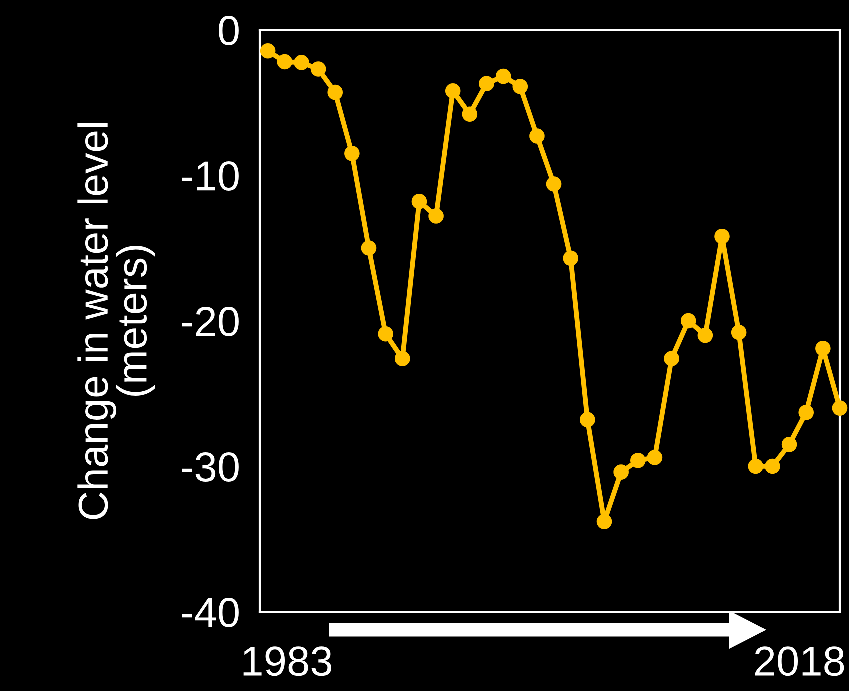 Image resolution: width=849 pixels, height=691 pixels. Describe the element at coordinates (288, 661) in the screenshot. I see `text: 1983` at that location.